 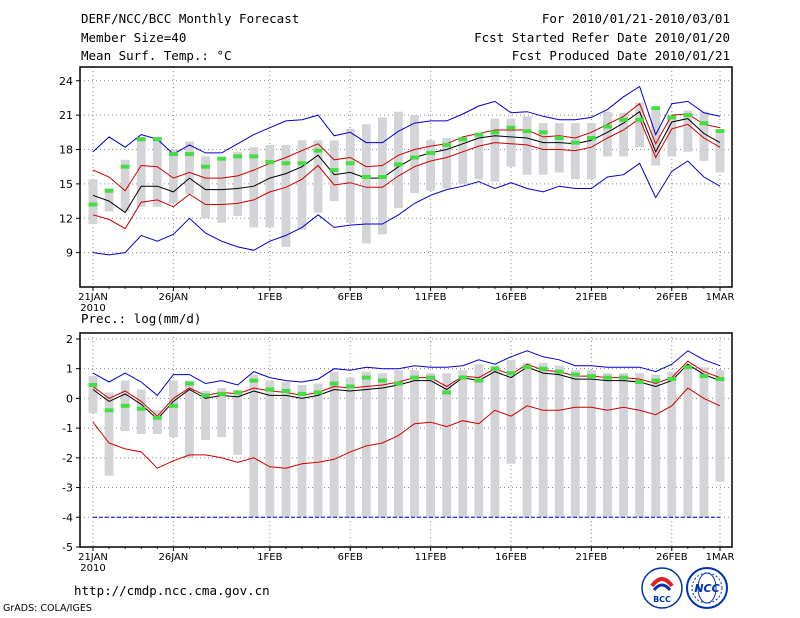 I want to click on temp-xtick-label: 21JAN, so click(x=93, y=297).